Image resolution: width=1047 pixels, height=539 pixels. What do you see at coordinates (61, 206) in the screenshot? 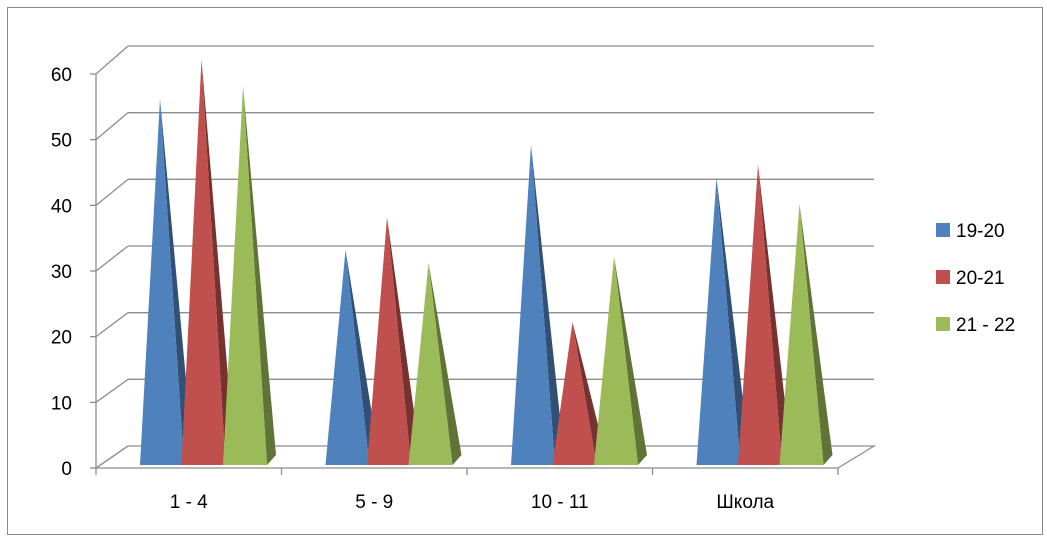
I see `y-tick-label: 40` at bounding box center [61, 206].